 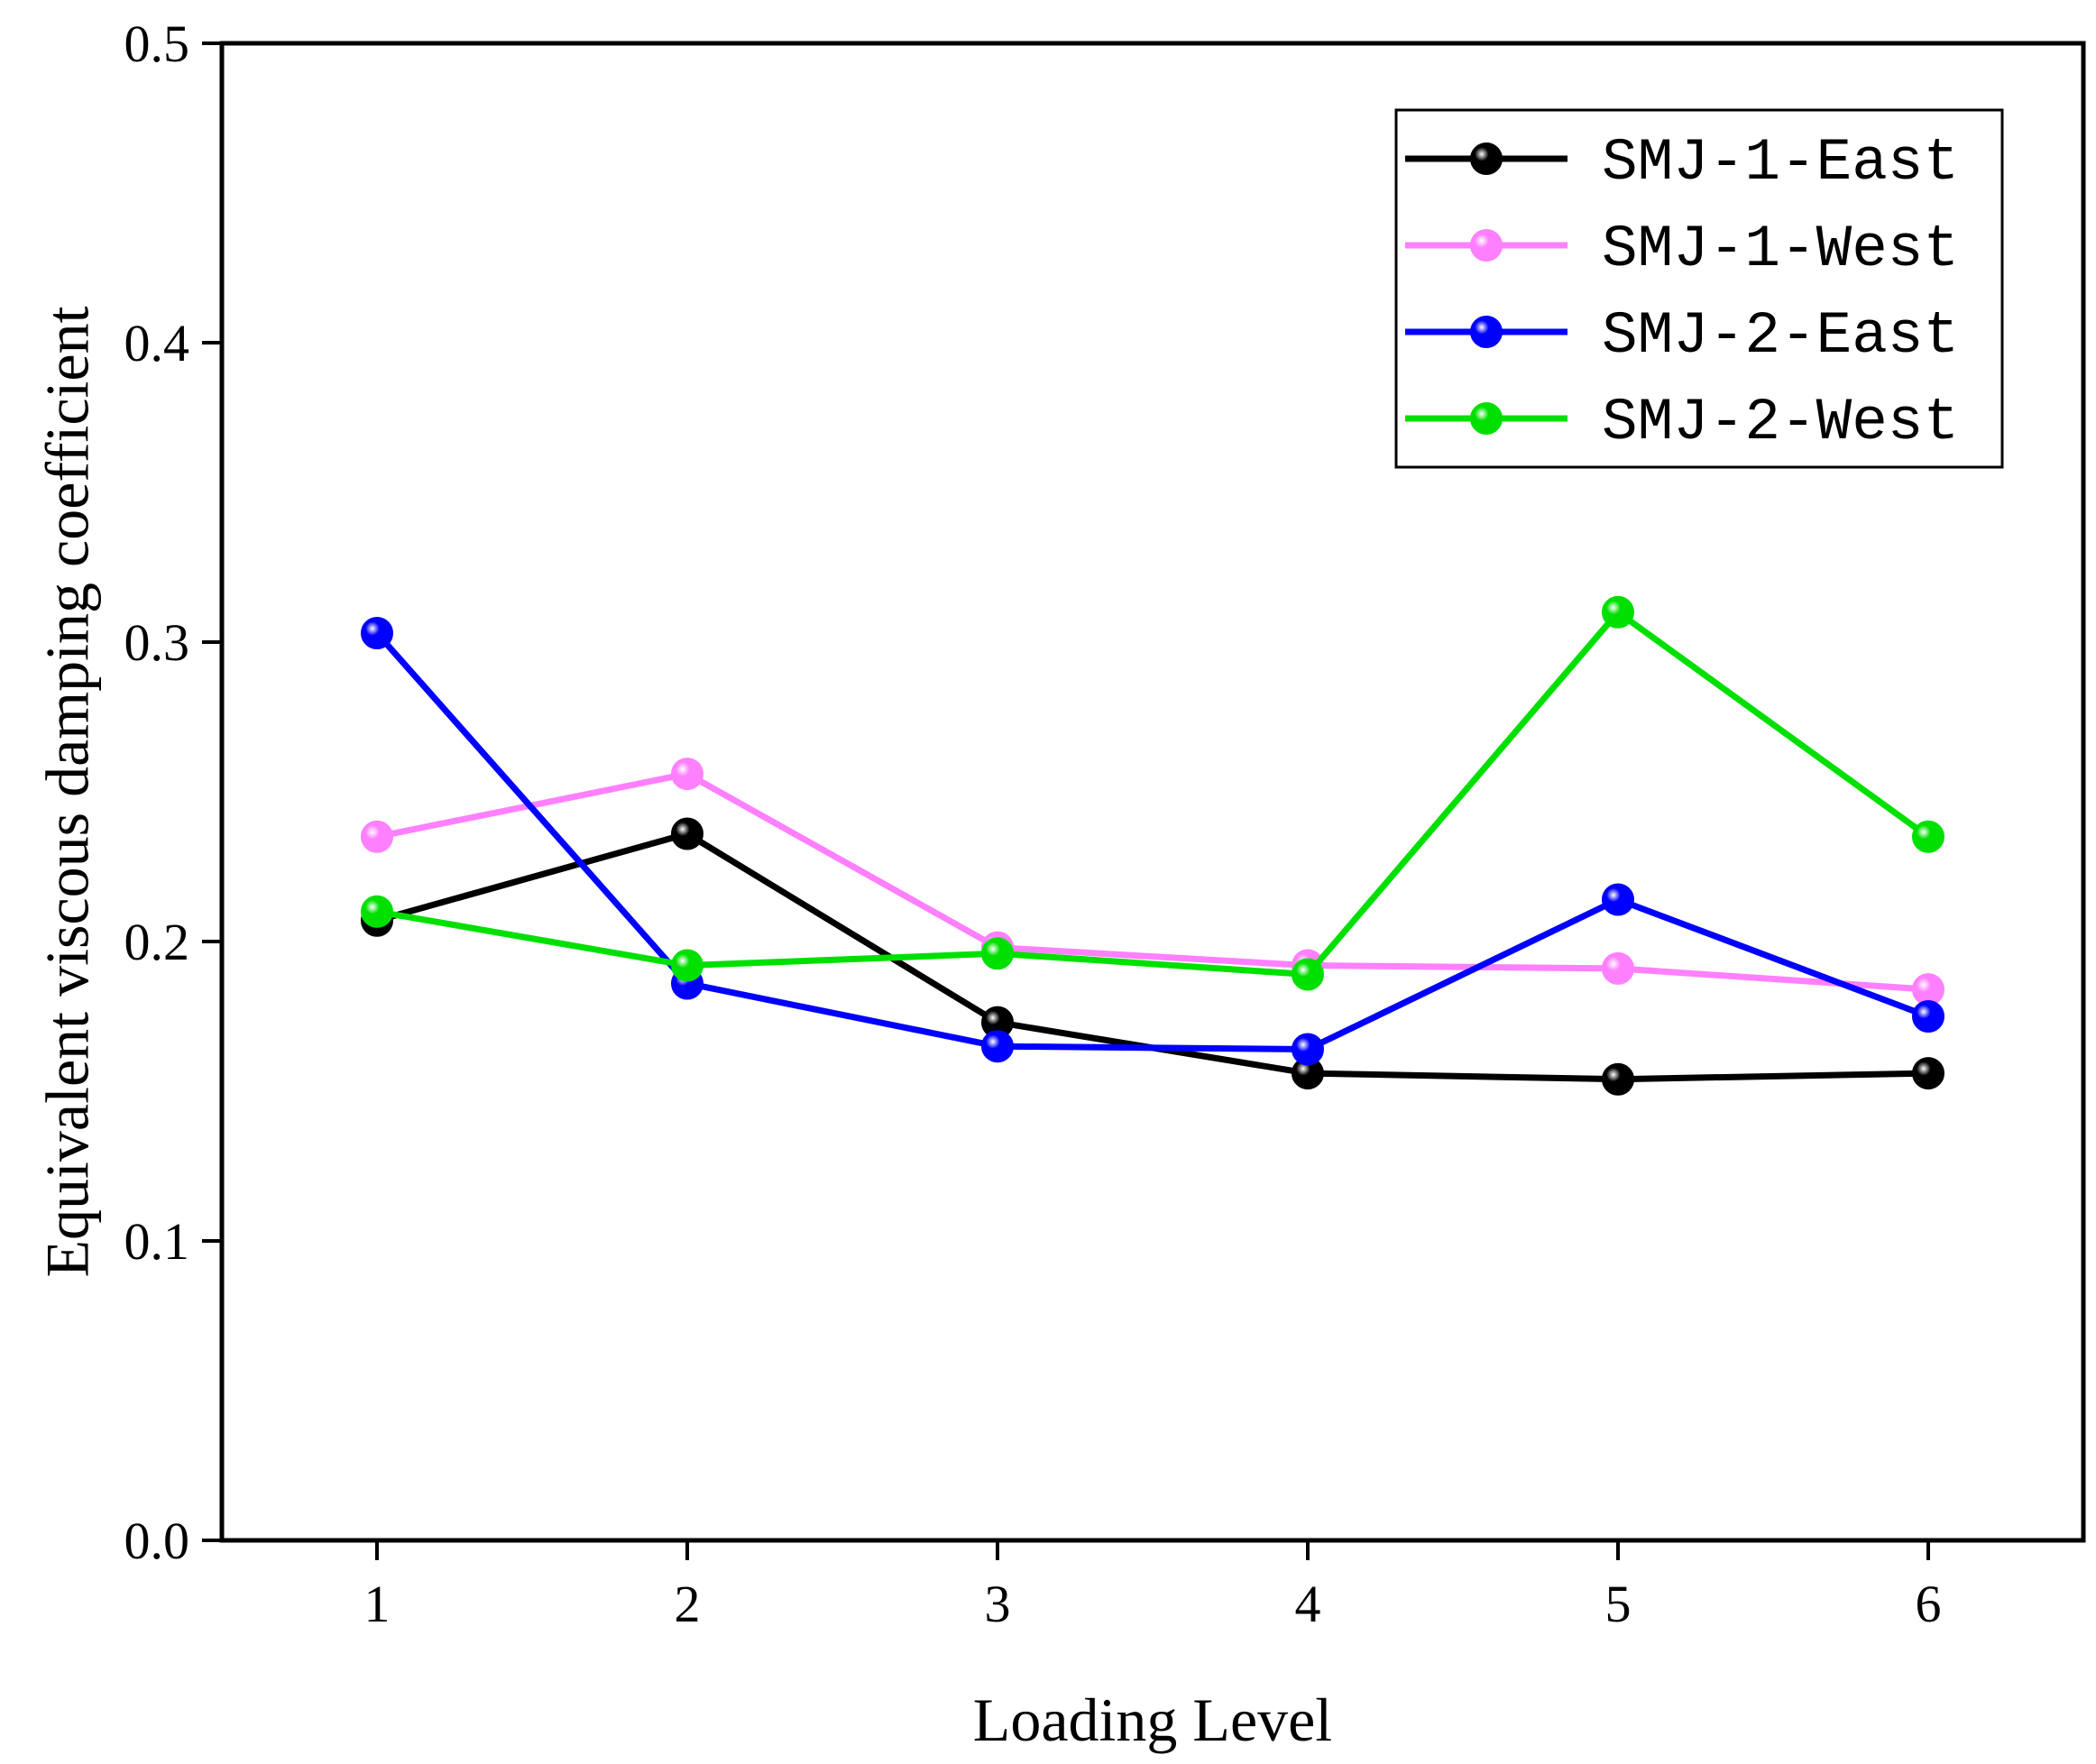 What do you see at coordinates (1153, 881) in the screenshot?
I see `series-line` at bounding box center [1153, 881].